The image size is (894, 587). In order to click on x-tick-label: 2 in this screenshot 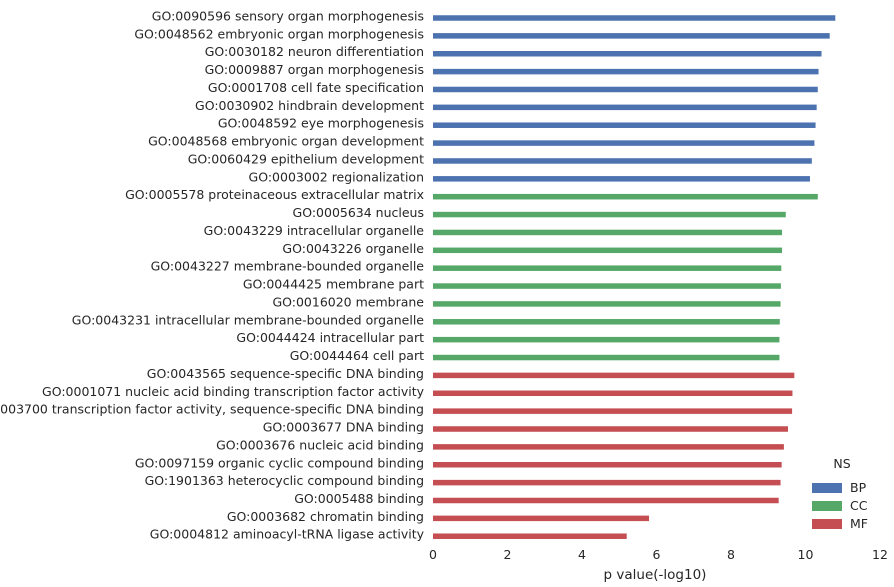, I will do `click(508, 554)`.